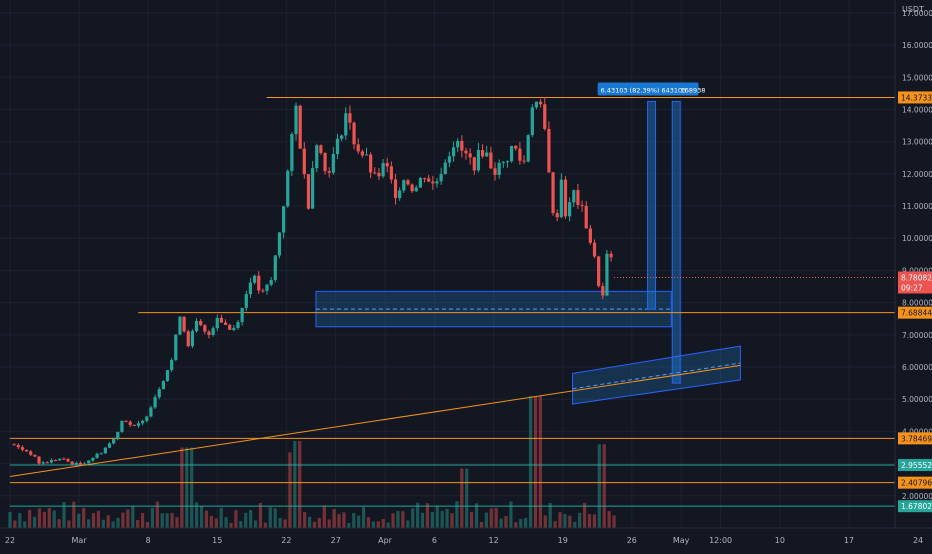 Image resolution: width=932 pixels, height=554 pixels. What do you see at coordinates (913, 9) in the screenshot?
I see `currency-label: USDT` at bounding box center [913, 9].